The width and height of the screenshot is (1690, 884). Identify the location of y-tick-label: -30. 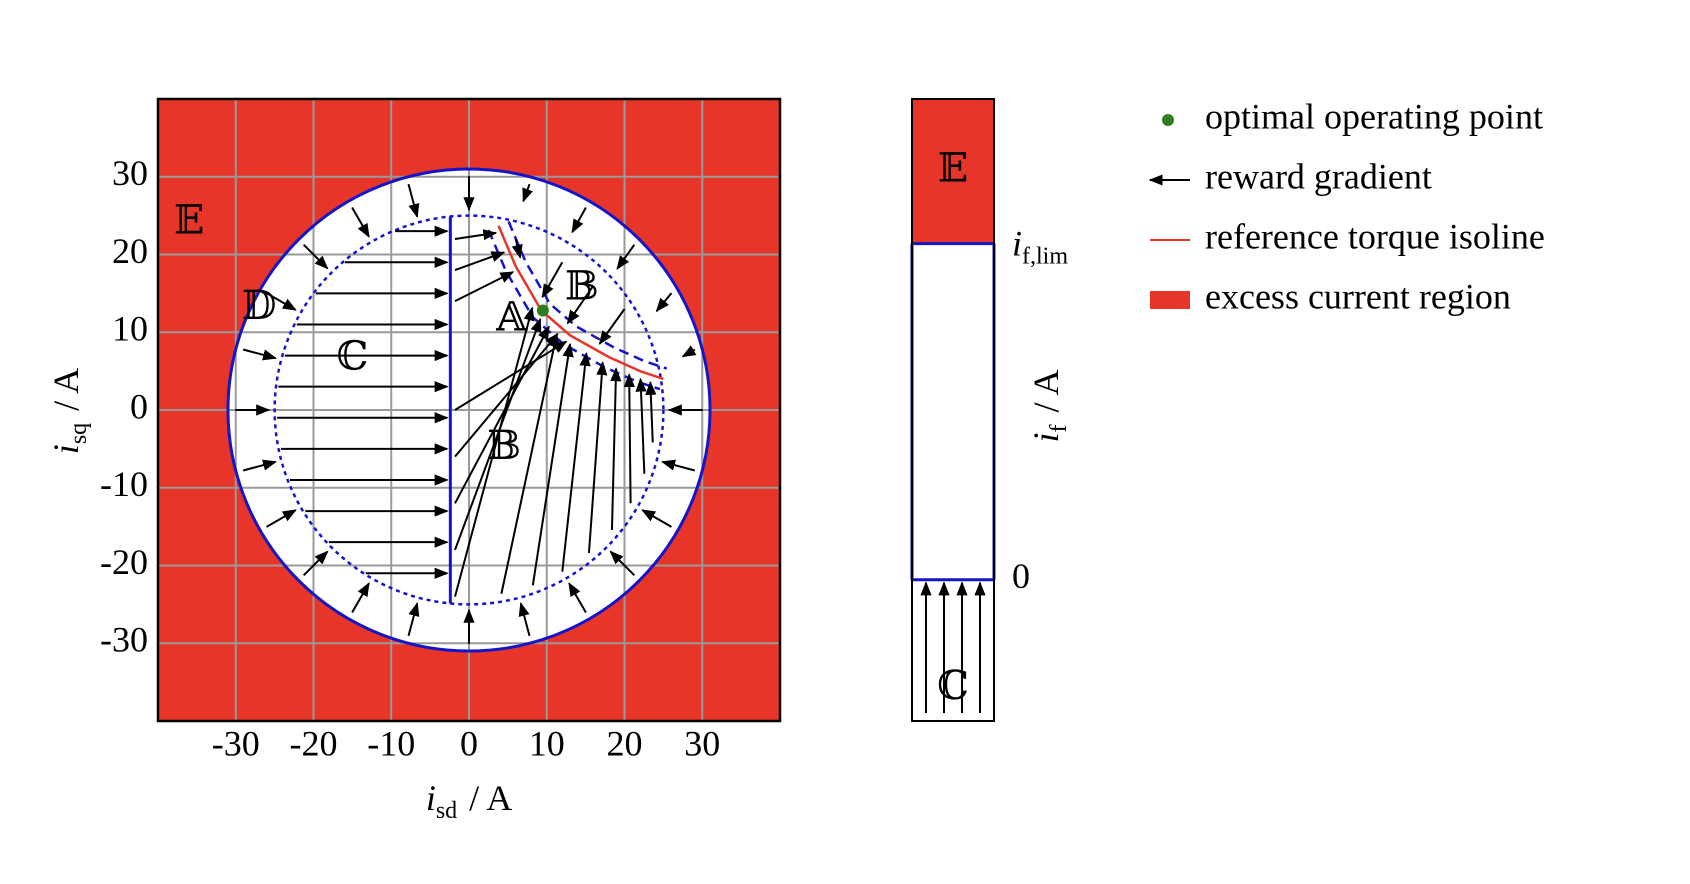
(124, 640).